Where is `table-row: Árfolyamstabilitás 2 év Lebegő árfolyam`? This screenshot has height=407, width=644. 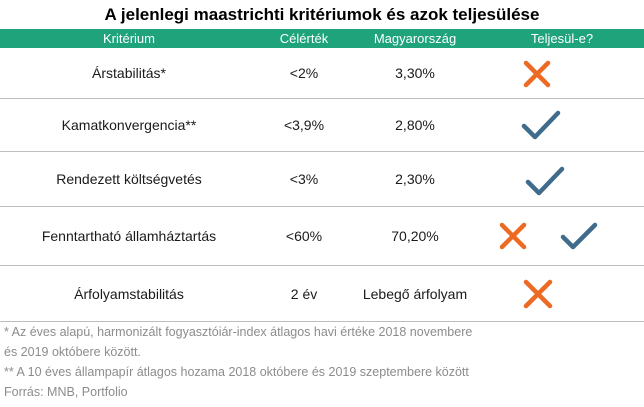 table-row: Árfolyamstabilitás 2 év Lebegő árfolyam is located at coordinates (322, 294).